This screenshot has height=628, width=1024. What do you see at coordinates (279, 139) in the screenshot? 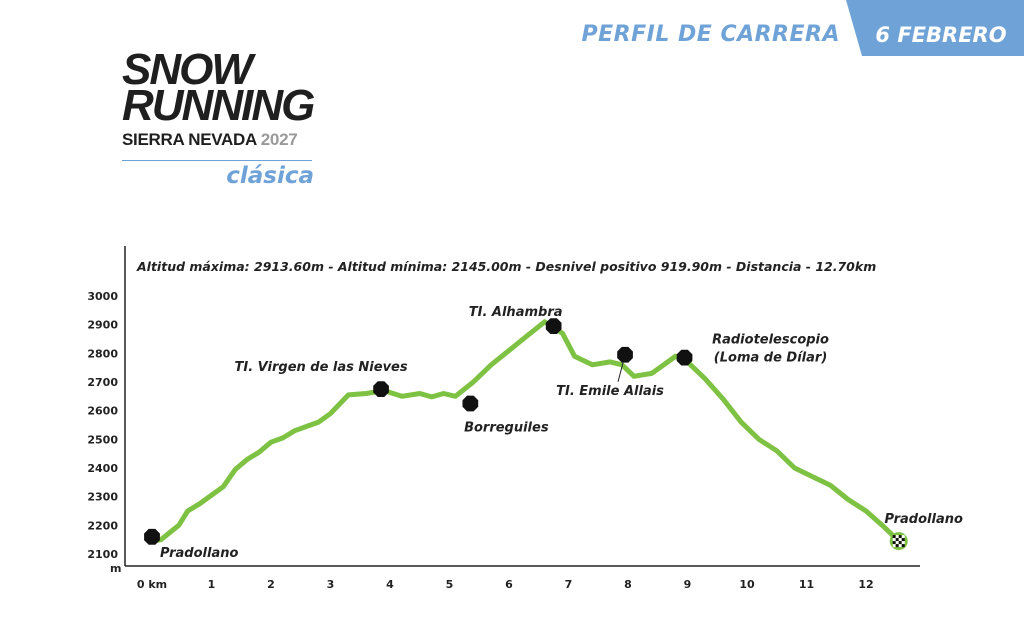
I see `logo-year: 2027` at bounding box center [279, 139].